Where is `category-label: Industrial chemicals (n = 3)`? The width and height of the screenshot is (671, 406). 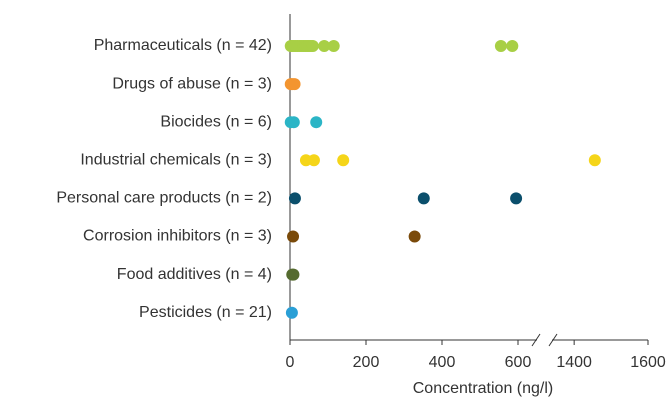
category-label: Industrial chemicals (n = 3) is located at coordinates (176, 160).